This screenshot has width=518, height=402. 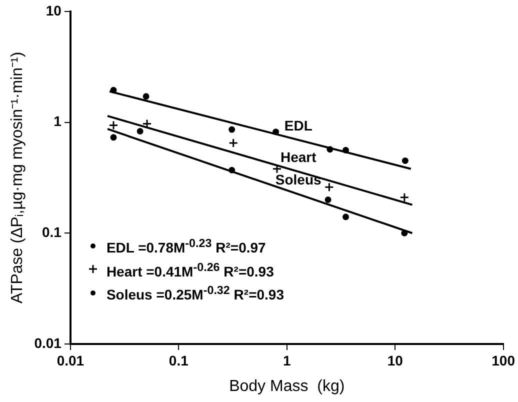 I want to click on y-axis-title: ATPase (ΔPᵢ,µg·mg myosin⁻¹·min⁻¹), so click(x=17, y=178).